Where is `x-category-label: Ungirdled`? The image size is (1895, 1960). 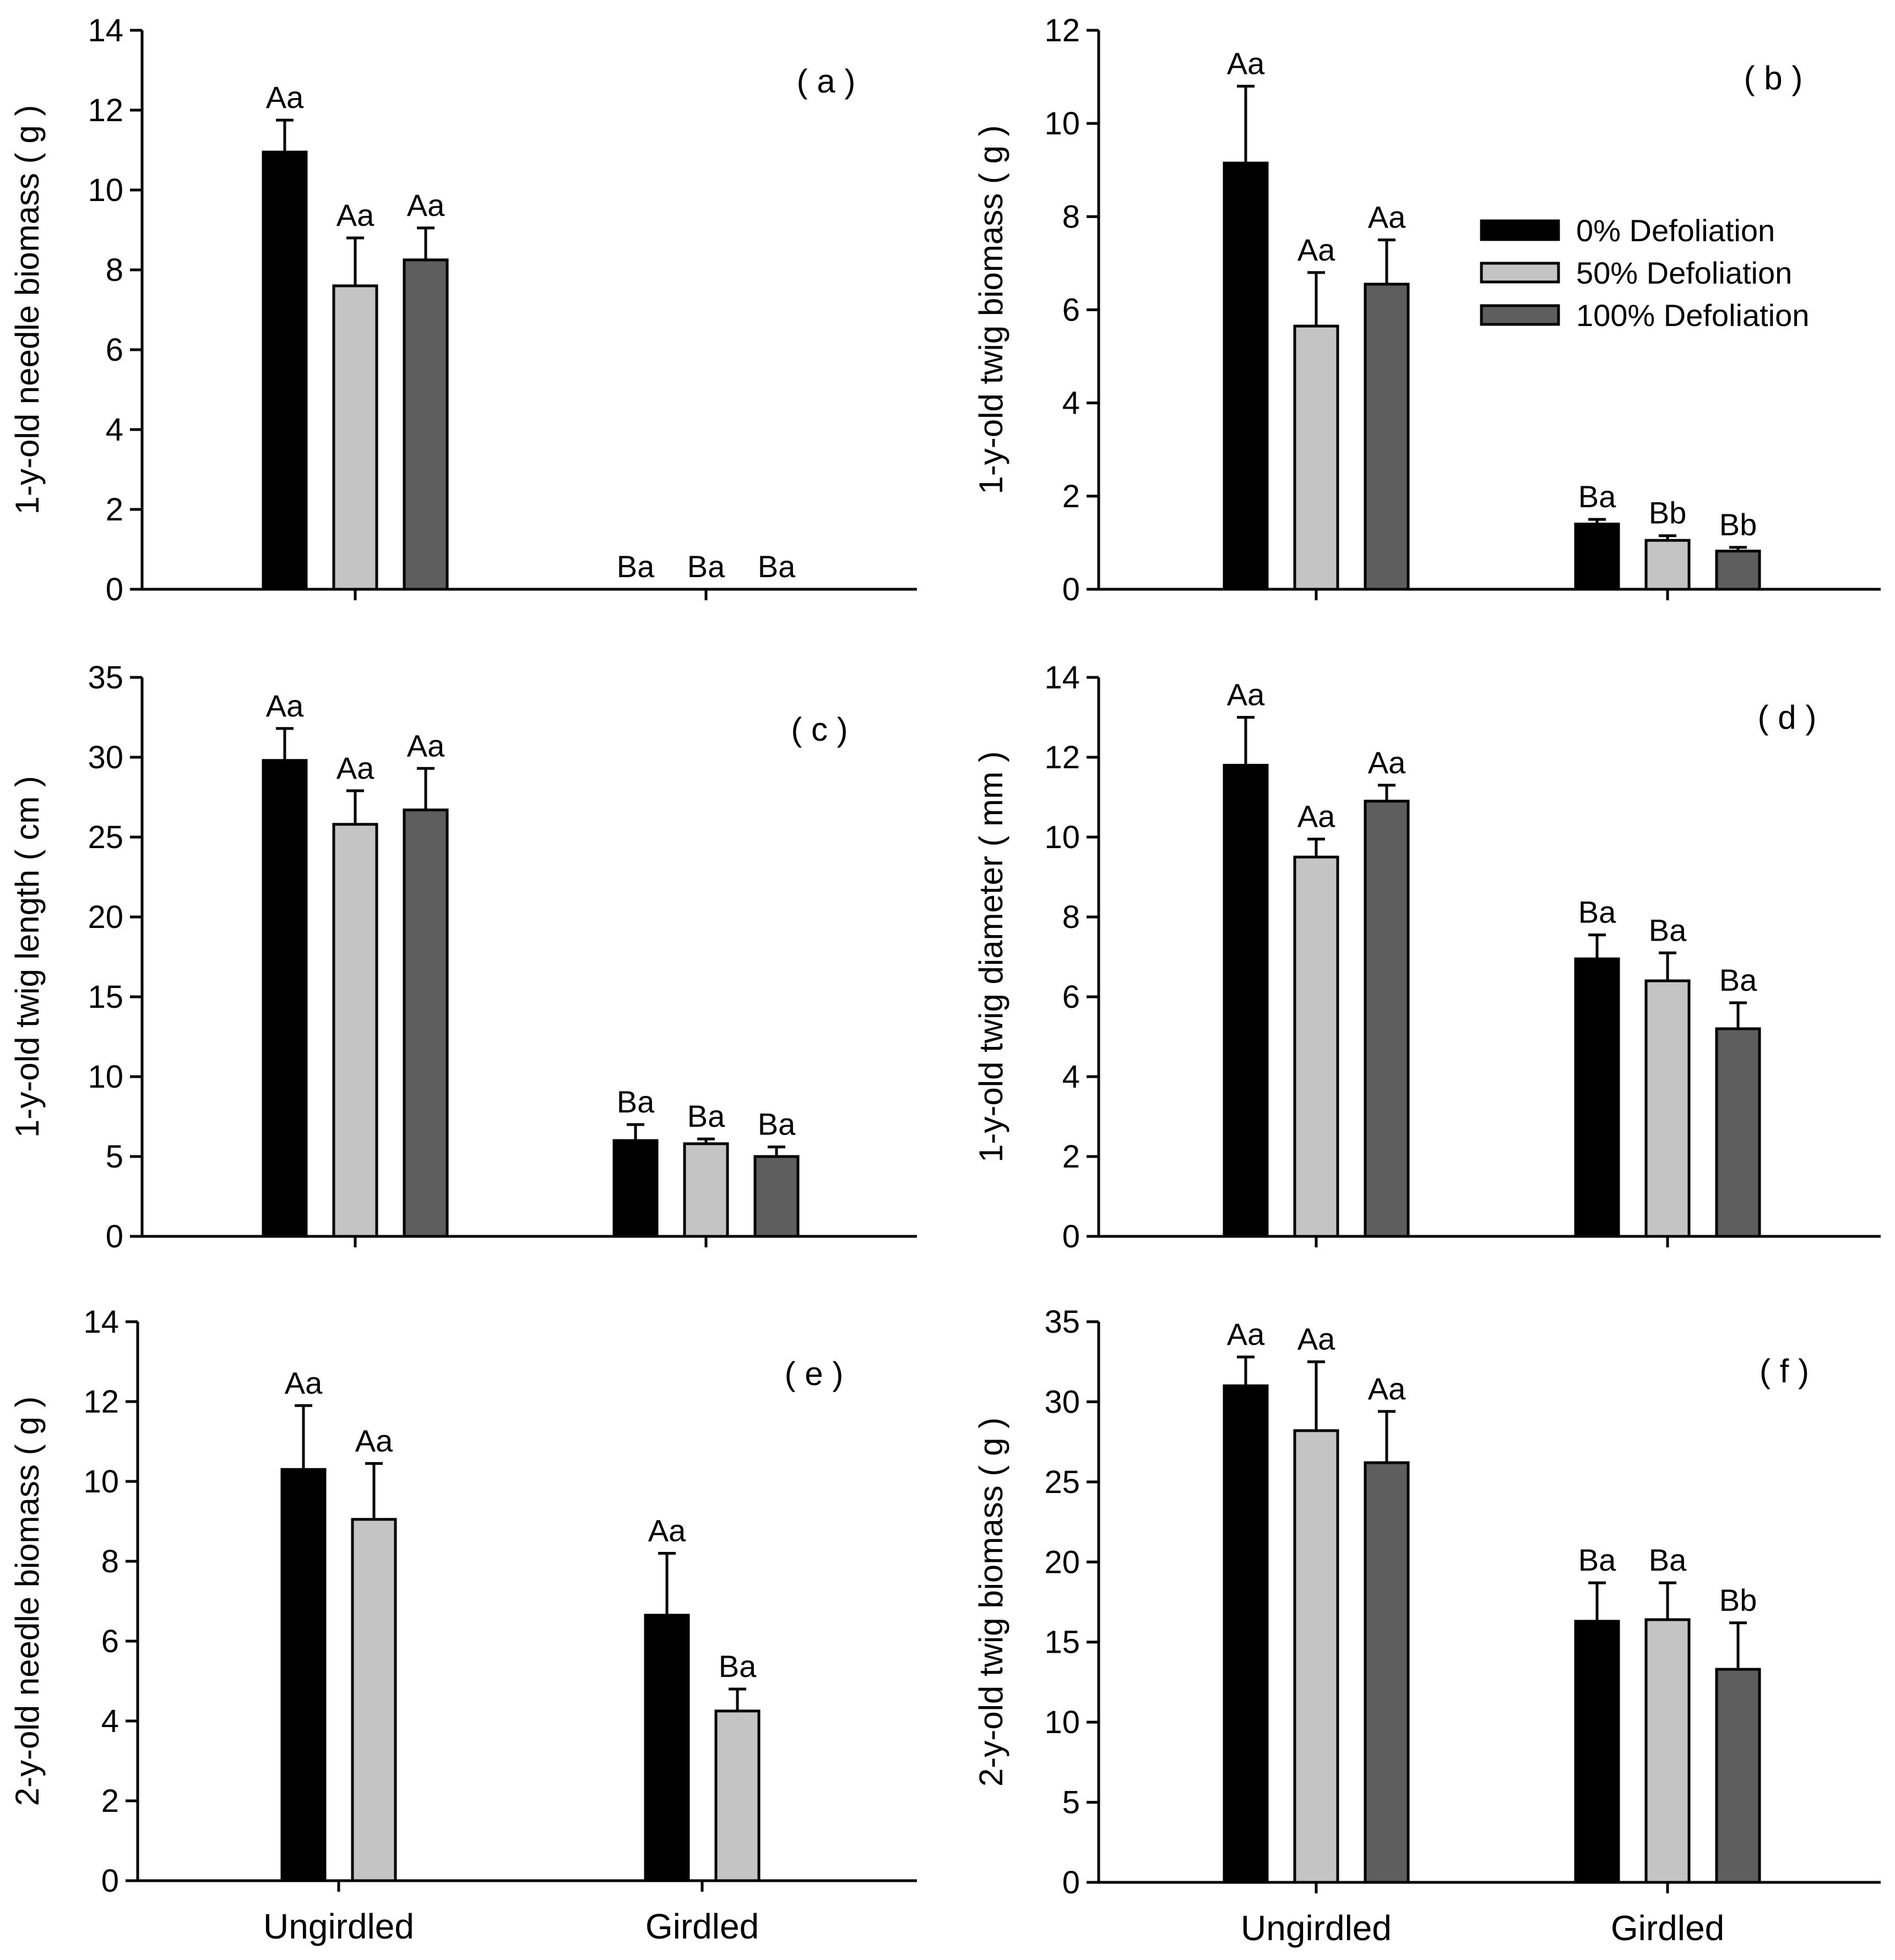
x-category-label: Ungirdled is located at coordinates (1316, 1928).